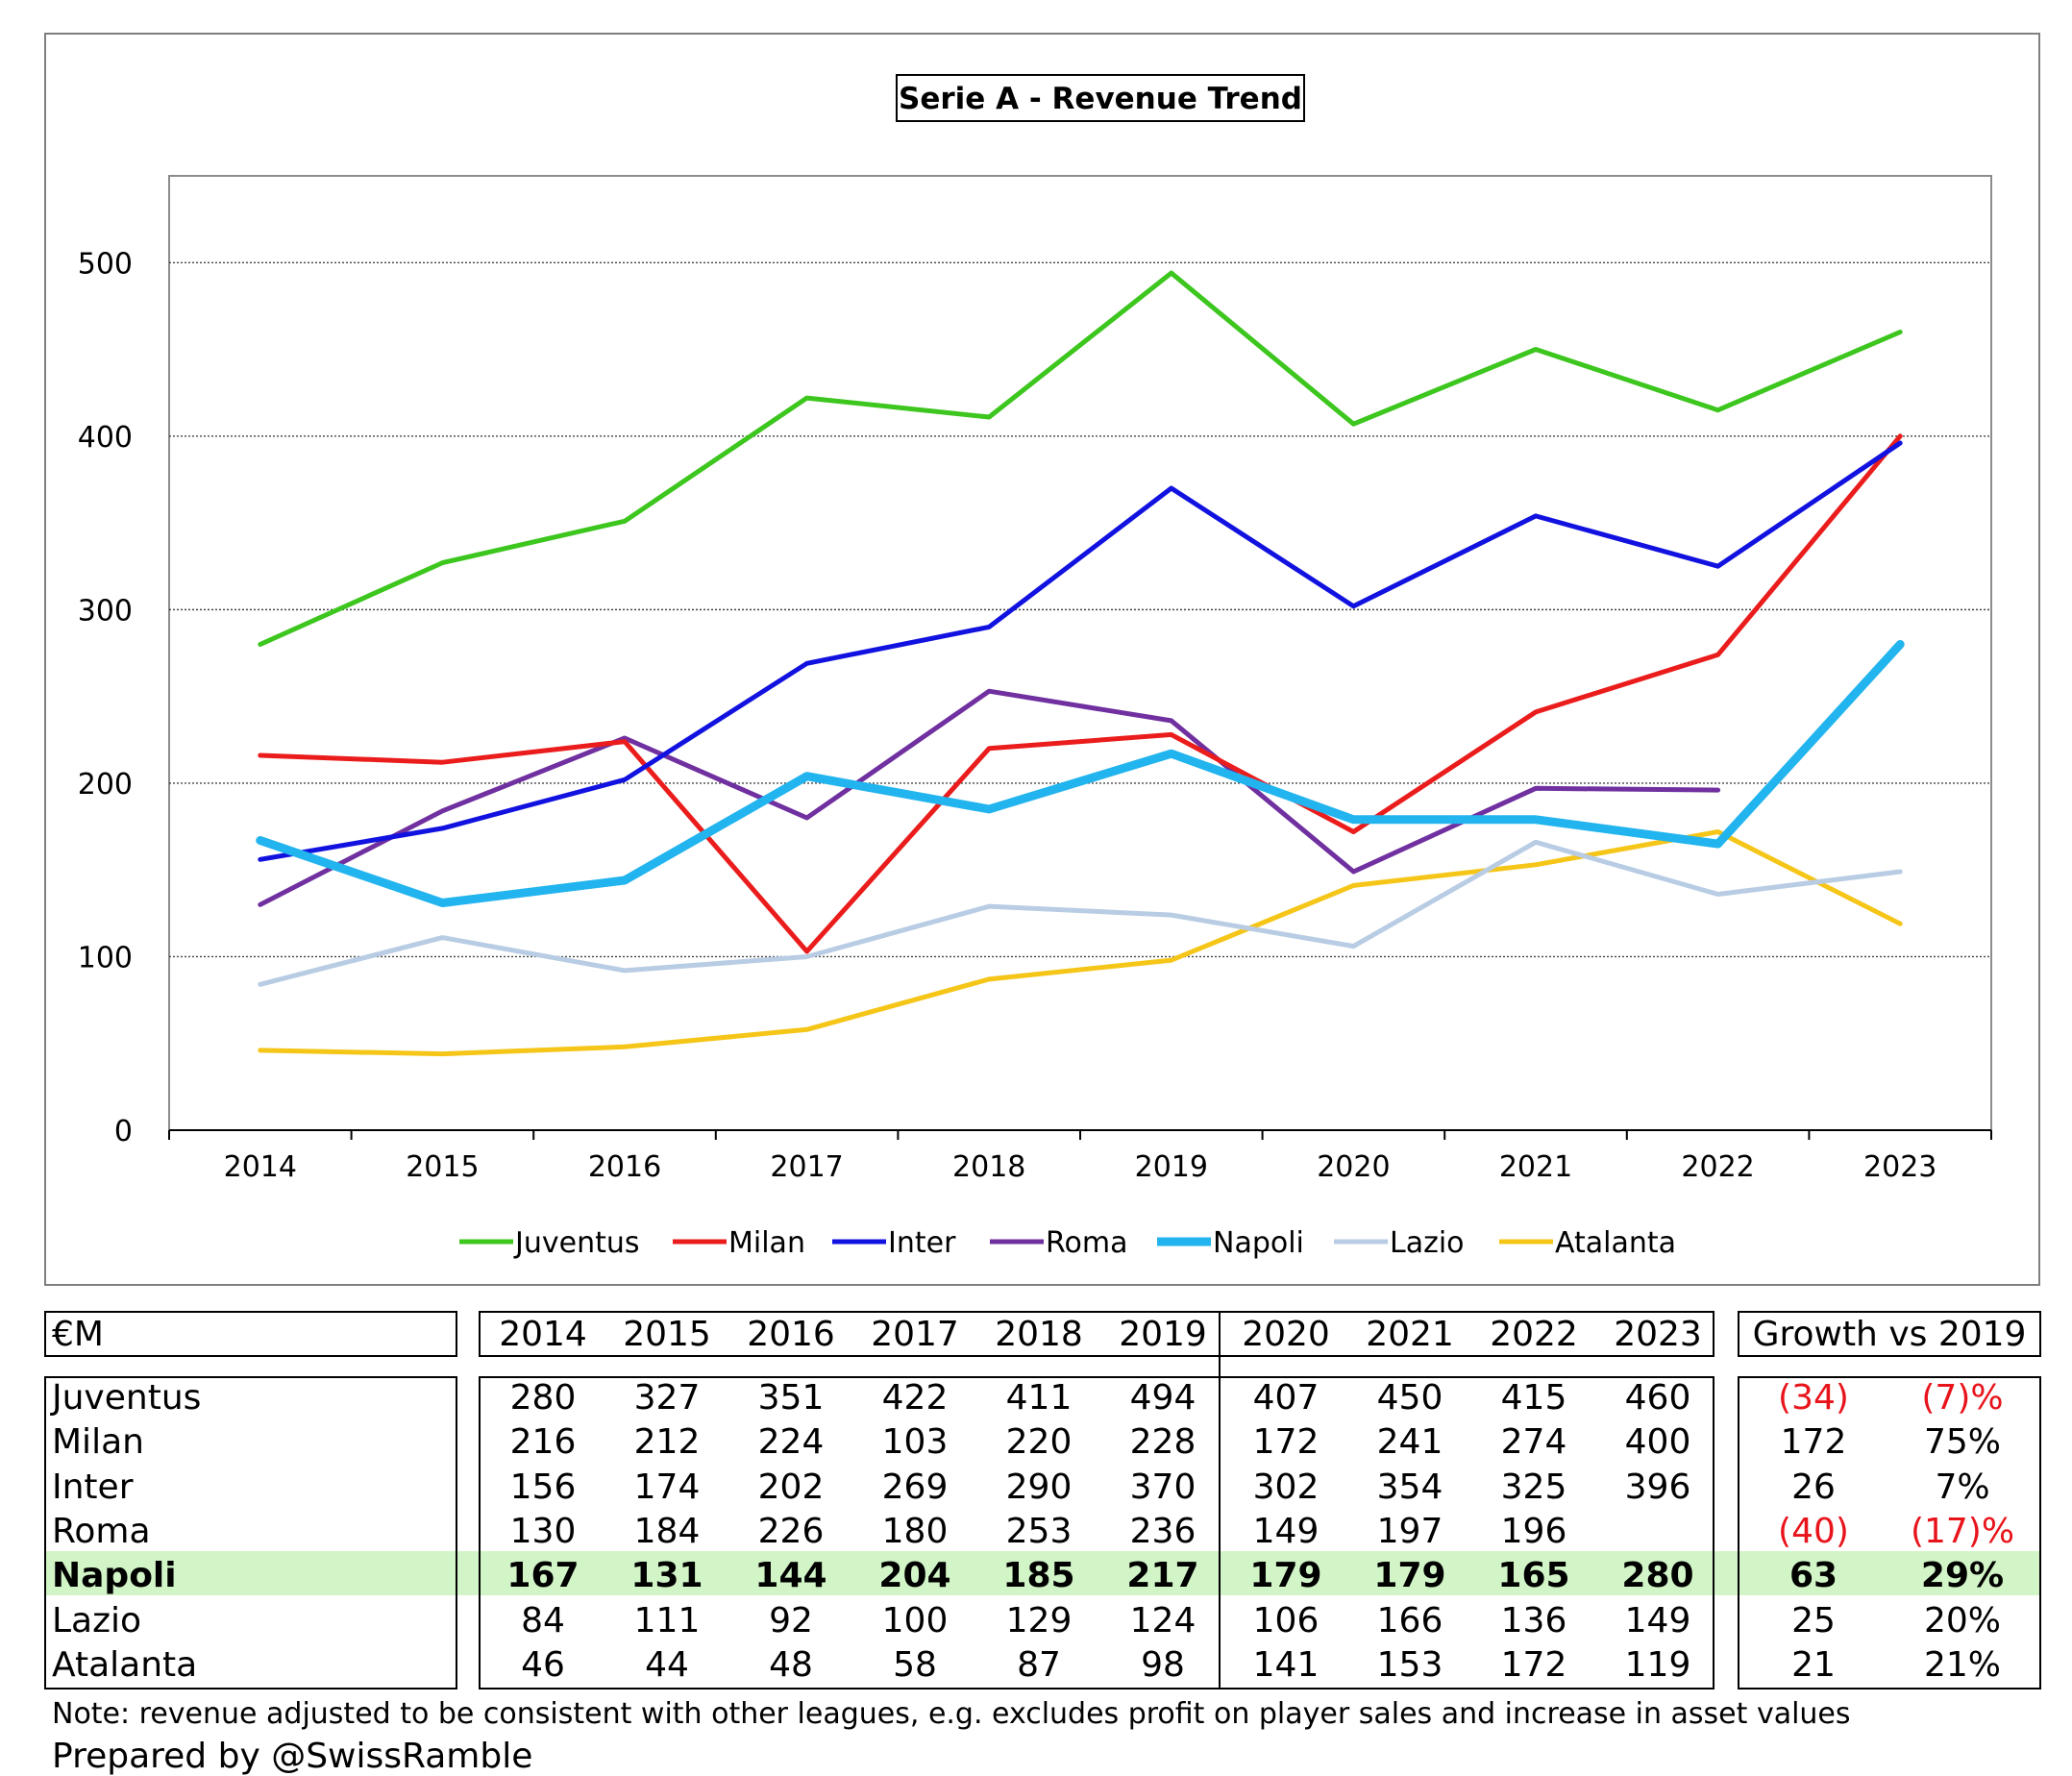  Describe the element at coordinates (1814, 1664) in the screenshot. I see `growth-abs-atalanta: 21` at that location.